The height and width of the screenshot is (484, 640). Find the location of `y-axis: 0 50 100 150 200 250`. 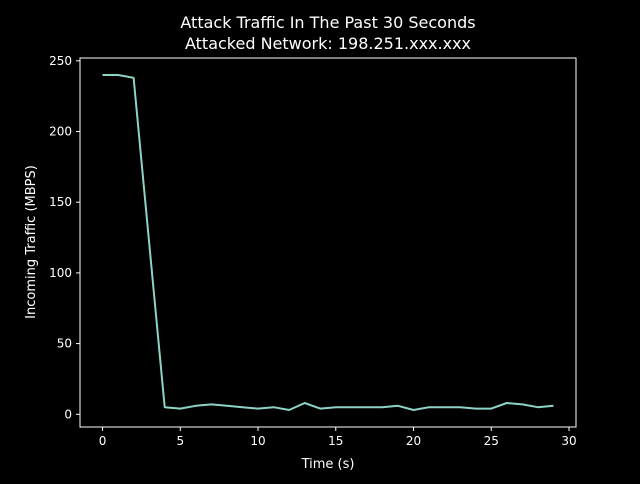

y-axis: 0 50 100 150 200 250 is located at coordinates (64, 237).